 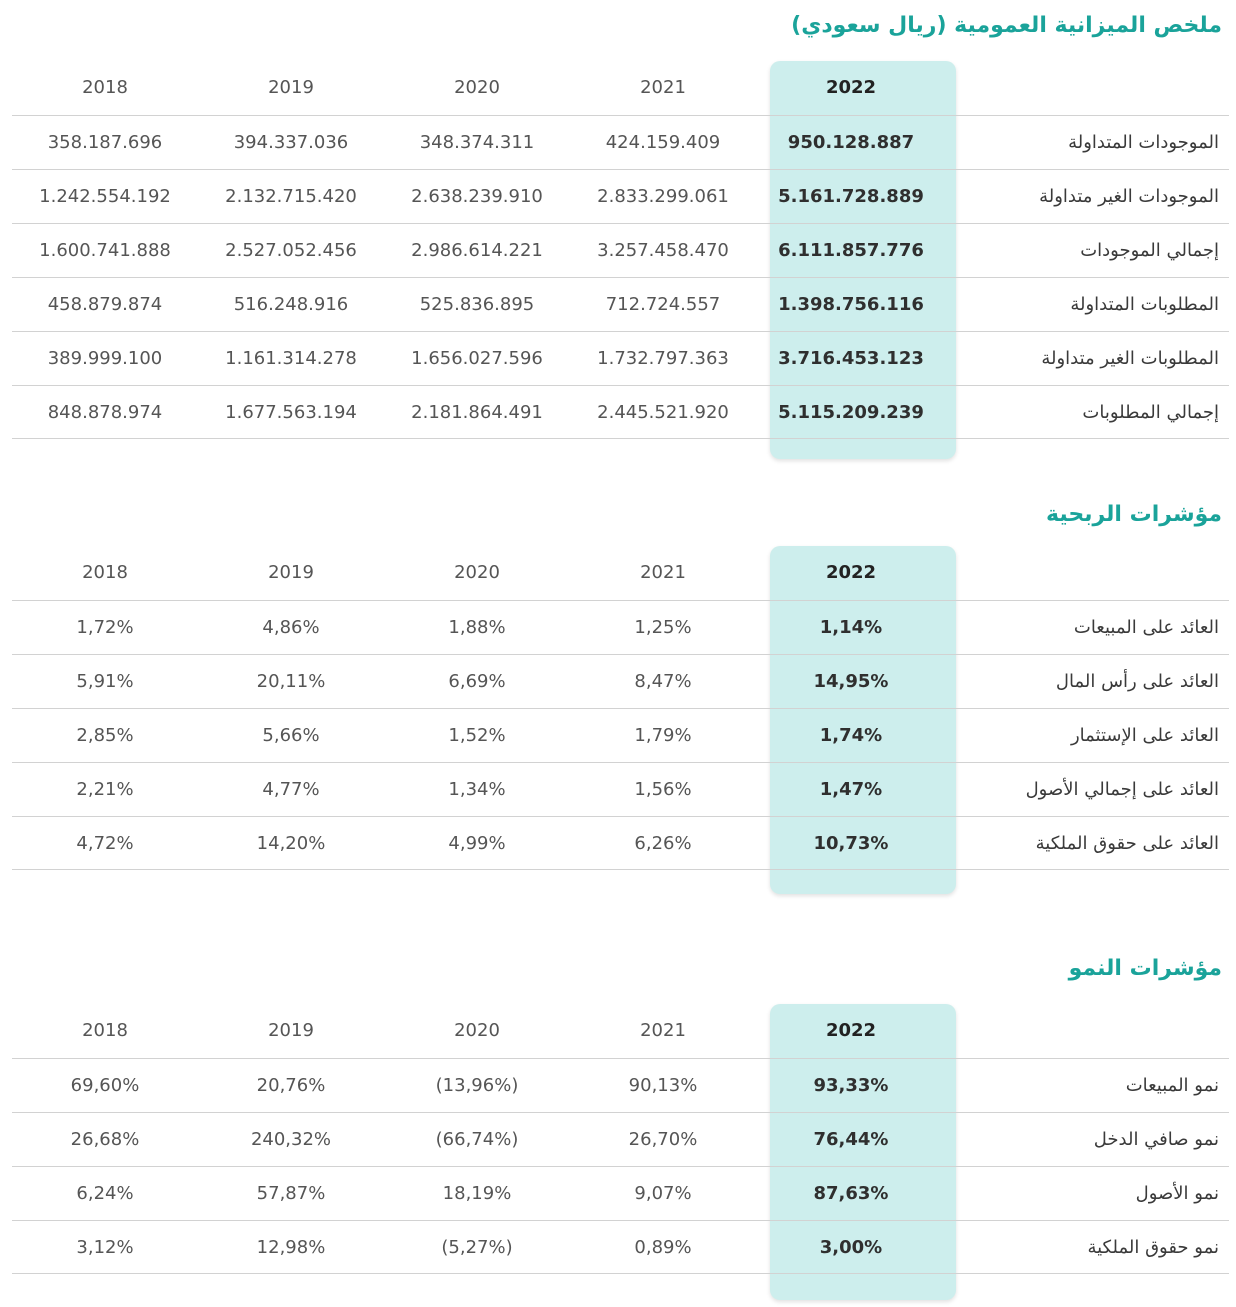 What do you see at coordinates (291, 142) in the screenshot?
I see `value-2019: 394.337.036` at bounding box center [291, 142].